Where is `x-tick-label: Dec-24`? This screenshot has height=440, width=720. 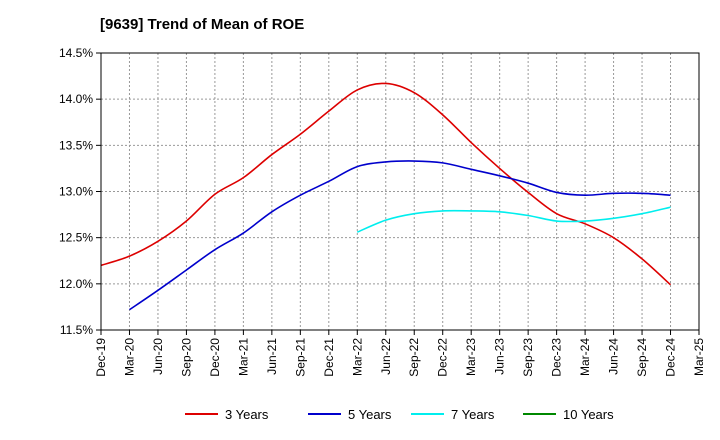 x-tick-label: Dec-24 is located at coordinates (671, 357).